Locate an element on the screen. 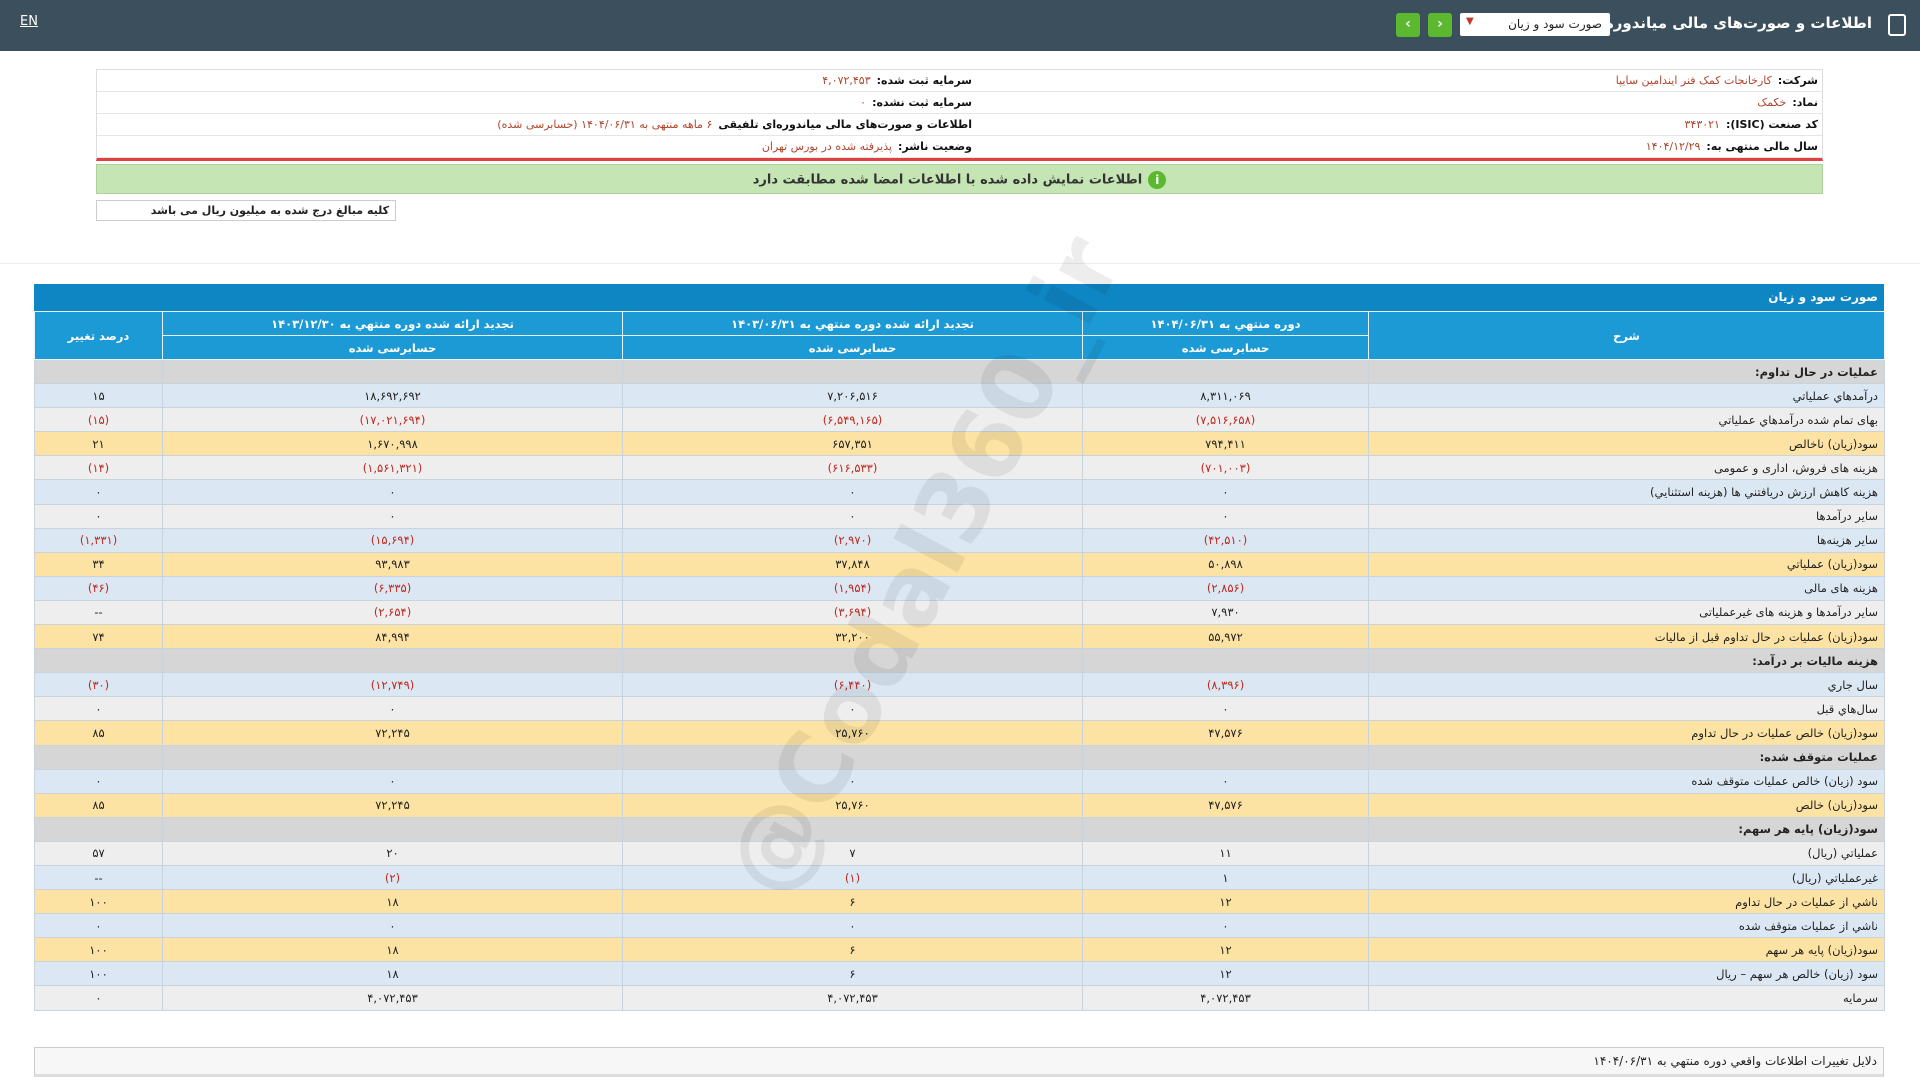 The width and height of the screenshot is (1920, 1080). data-row: سود(زيان) عملياتي۵۰,۸۹۸۳۷,۸۴۸۹۳,۹۸۳۳۴ is located at coordinates (960, 564).